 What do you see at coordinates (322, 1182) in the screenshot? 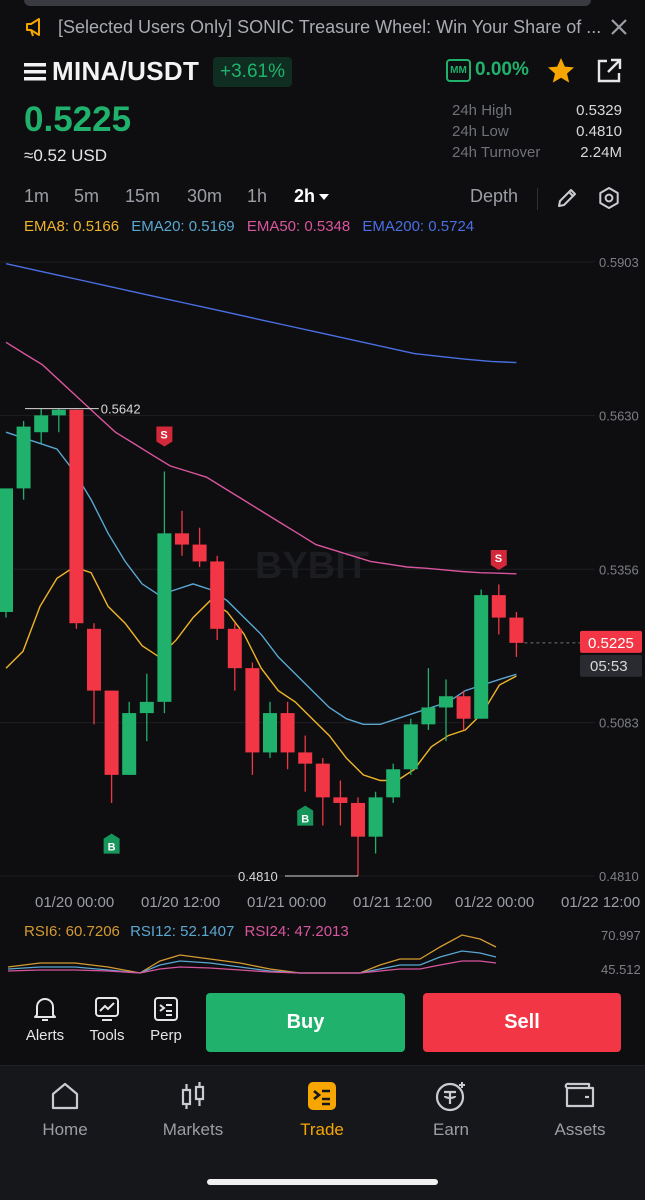
I see `home-indicator` at bounding box center [322, 1182].